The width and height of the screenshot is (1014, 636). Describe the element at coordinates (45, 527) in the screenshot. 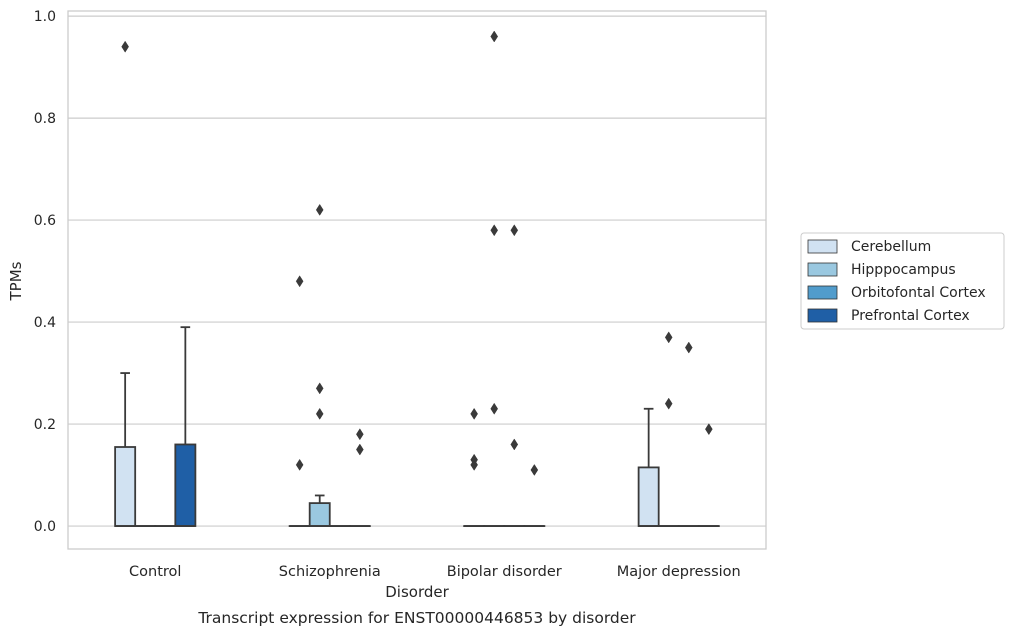

I see `y-tick-label: 0.0` at that location.